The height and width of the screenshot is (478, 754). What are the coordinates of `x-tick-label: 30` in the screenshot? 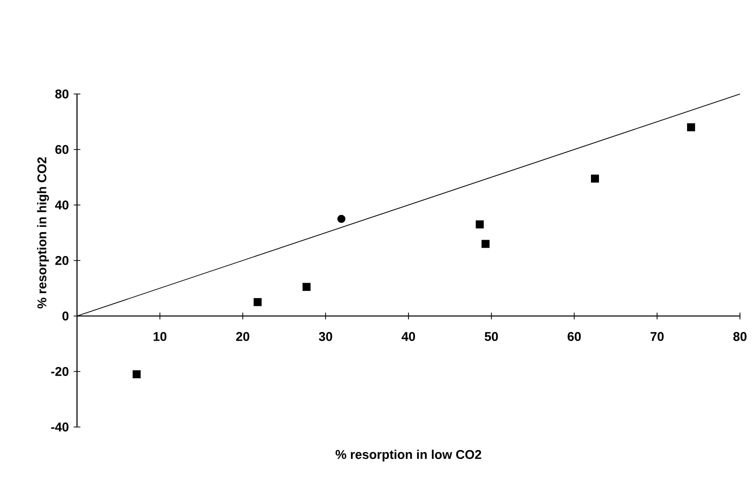 It's located at (325, 337).